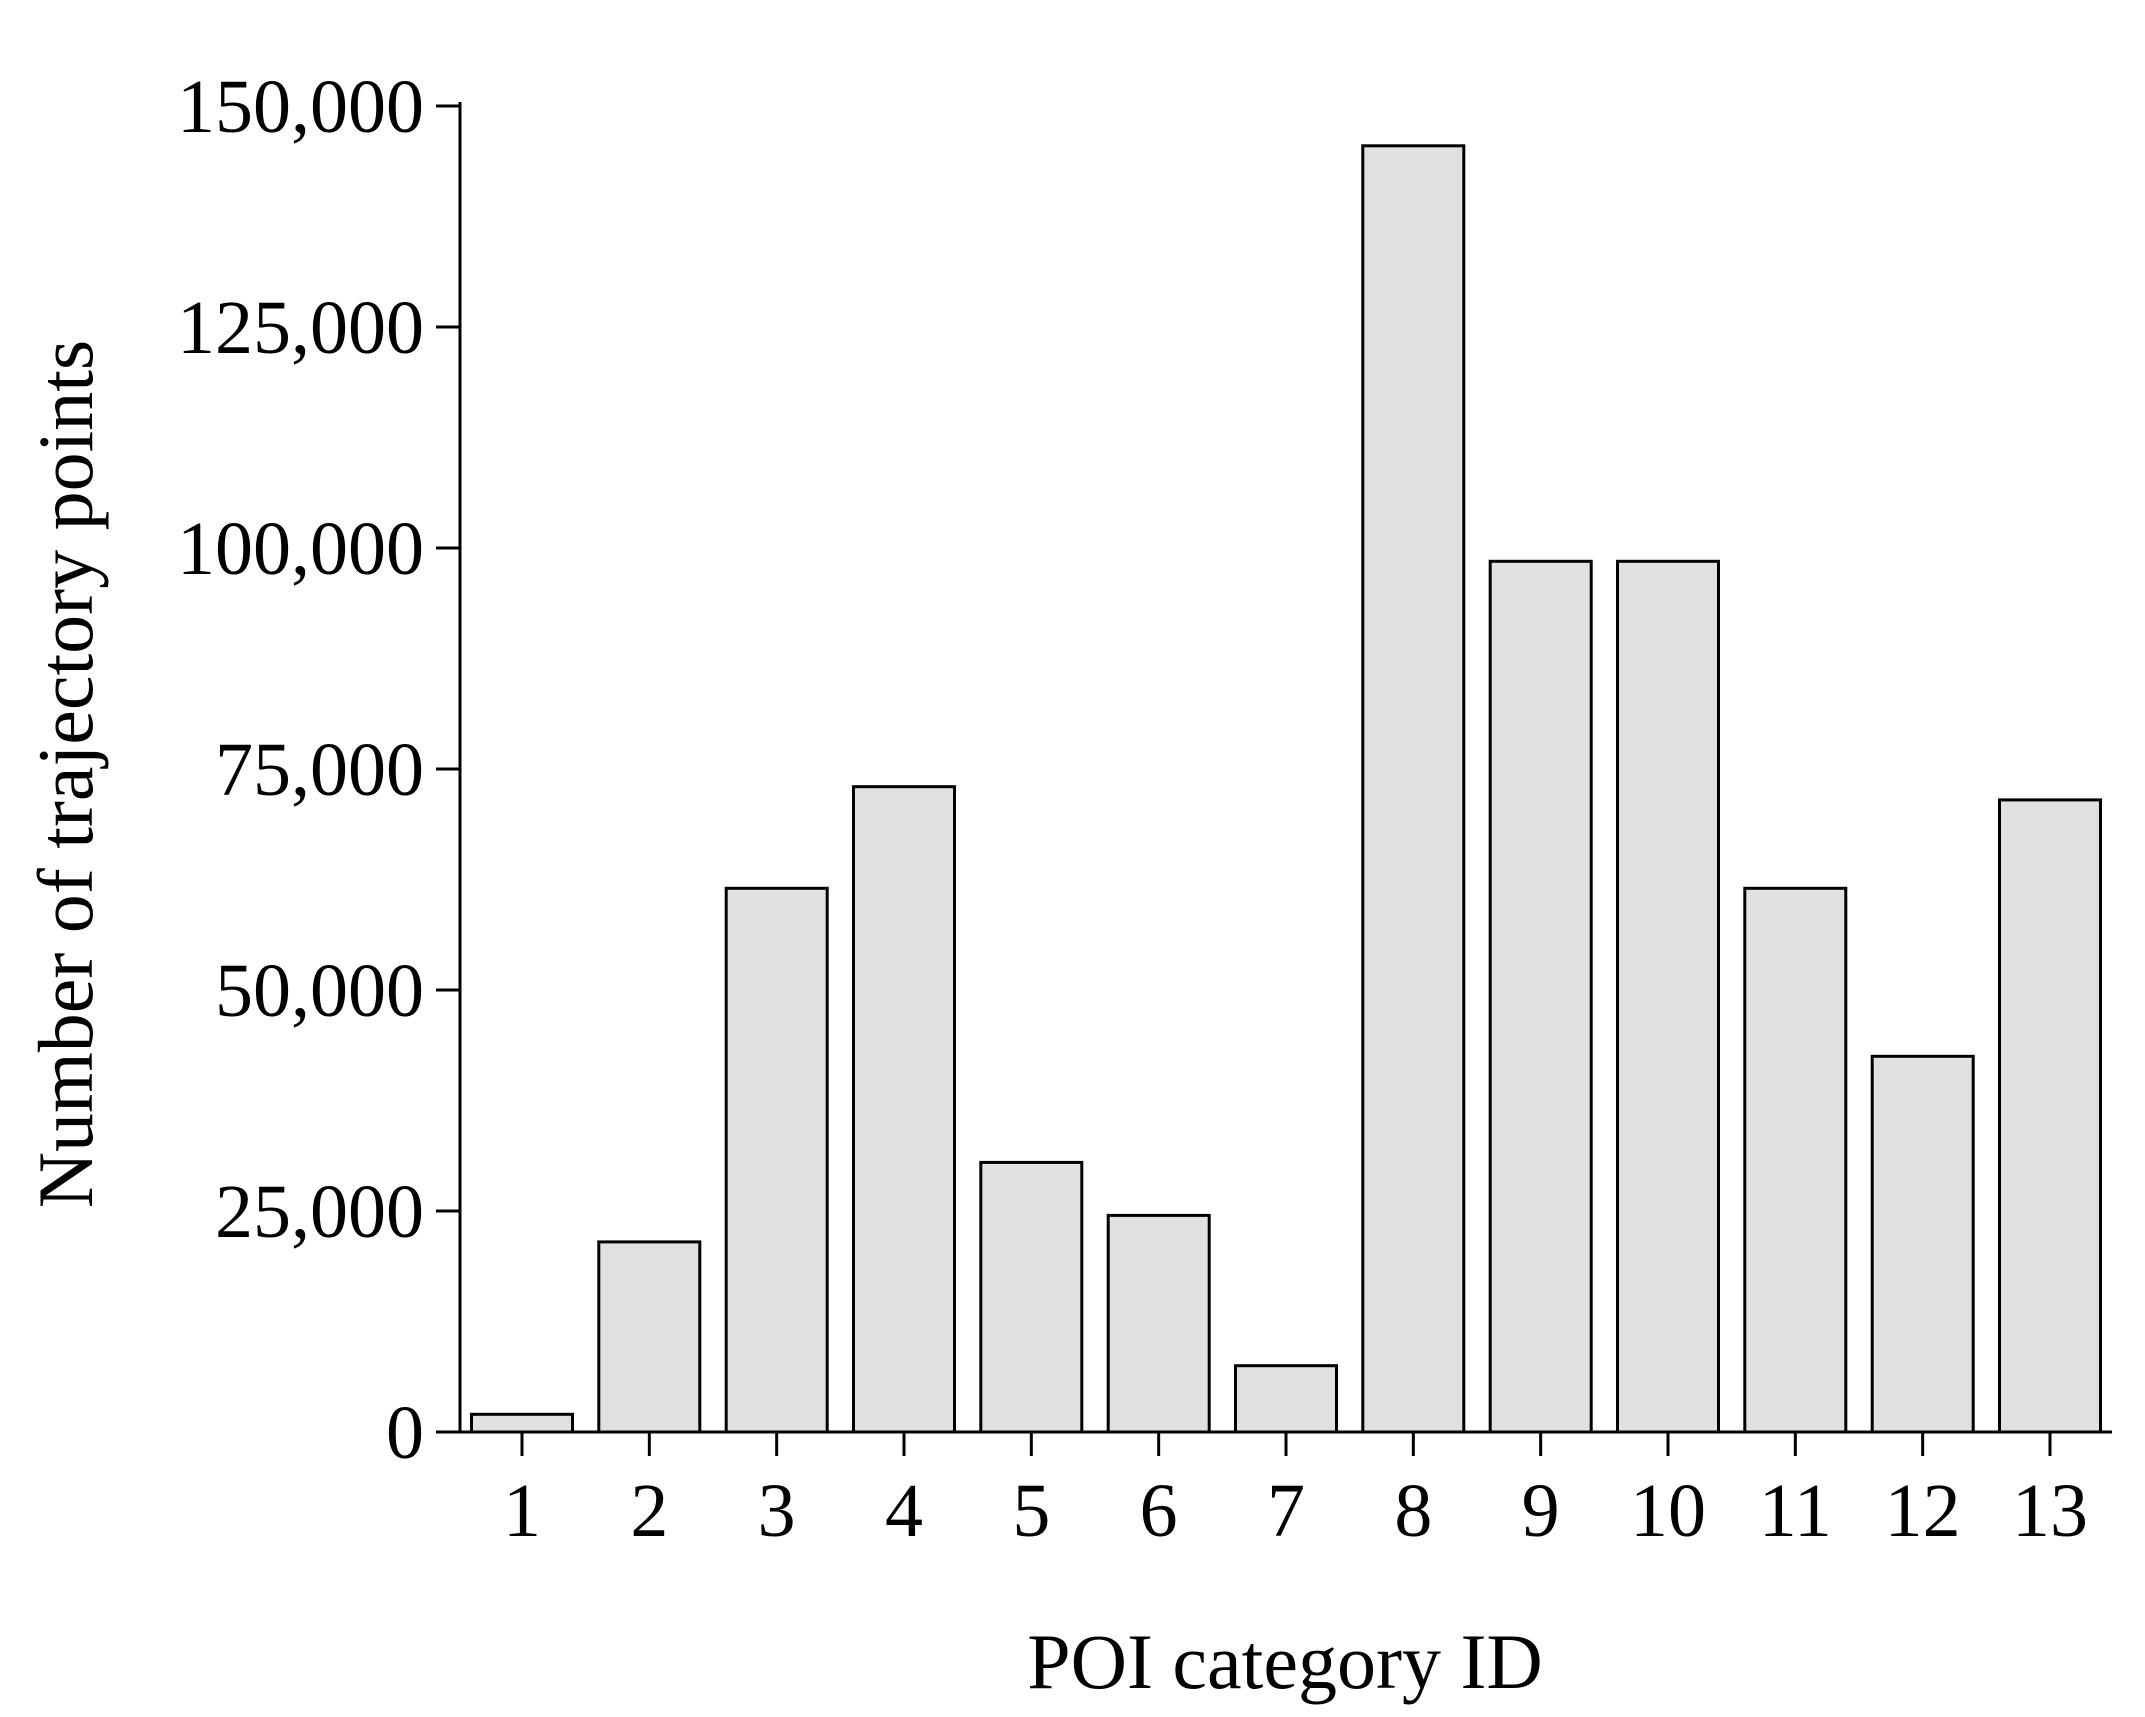 The height and width of the screenshot is (1717, 2145). What do you see at coordinates (319, 991) in the screenshot?
I see `y-tick-label: 50,000` at bounding box center [319, 991].